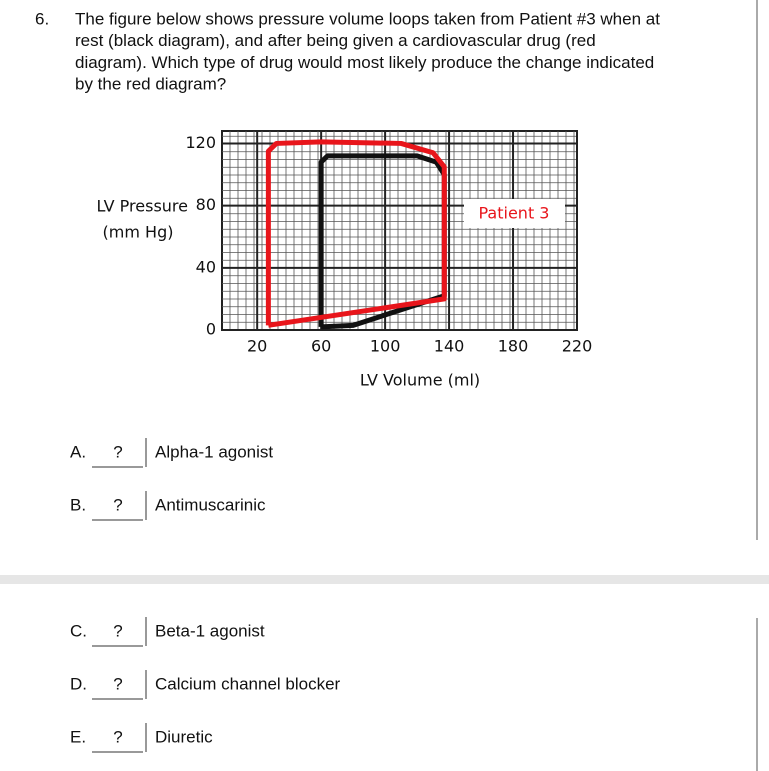 The height and width of the screenshot is (771, 769). I want to click on annotation-box, so click(514, 213).